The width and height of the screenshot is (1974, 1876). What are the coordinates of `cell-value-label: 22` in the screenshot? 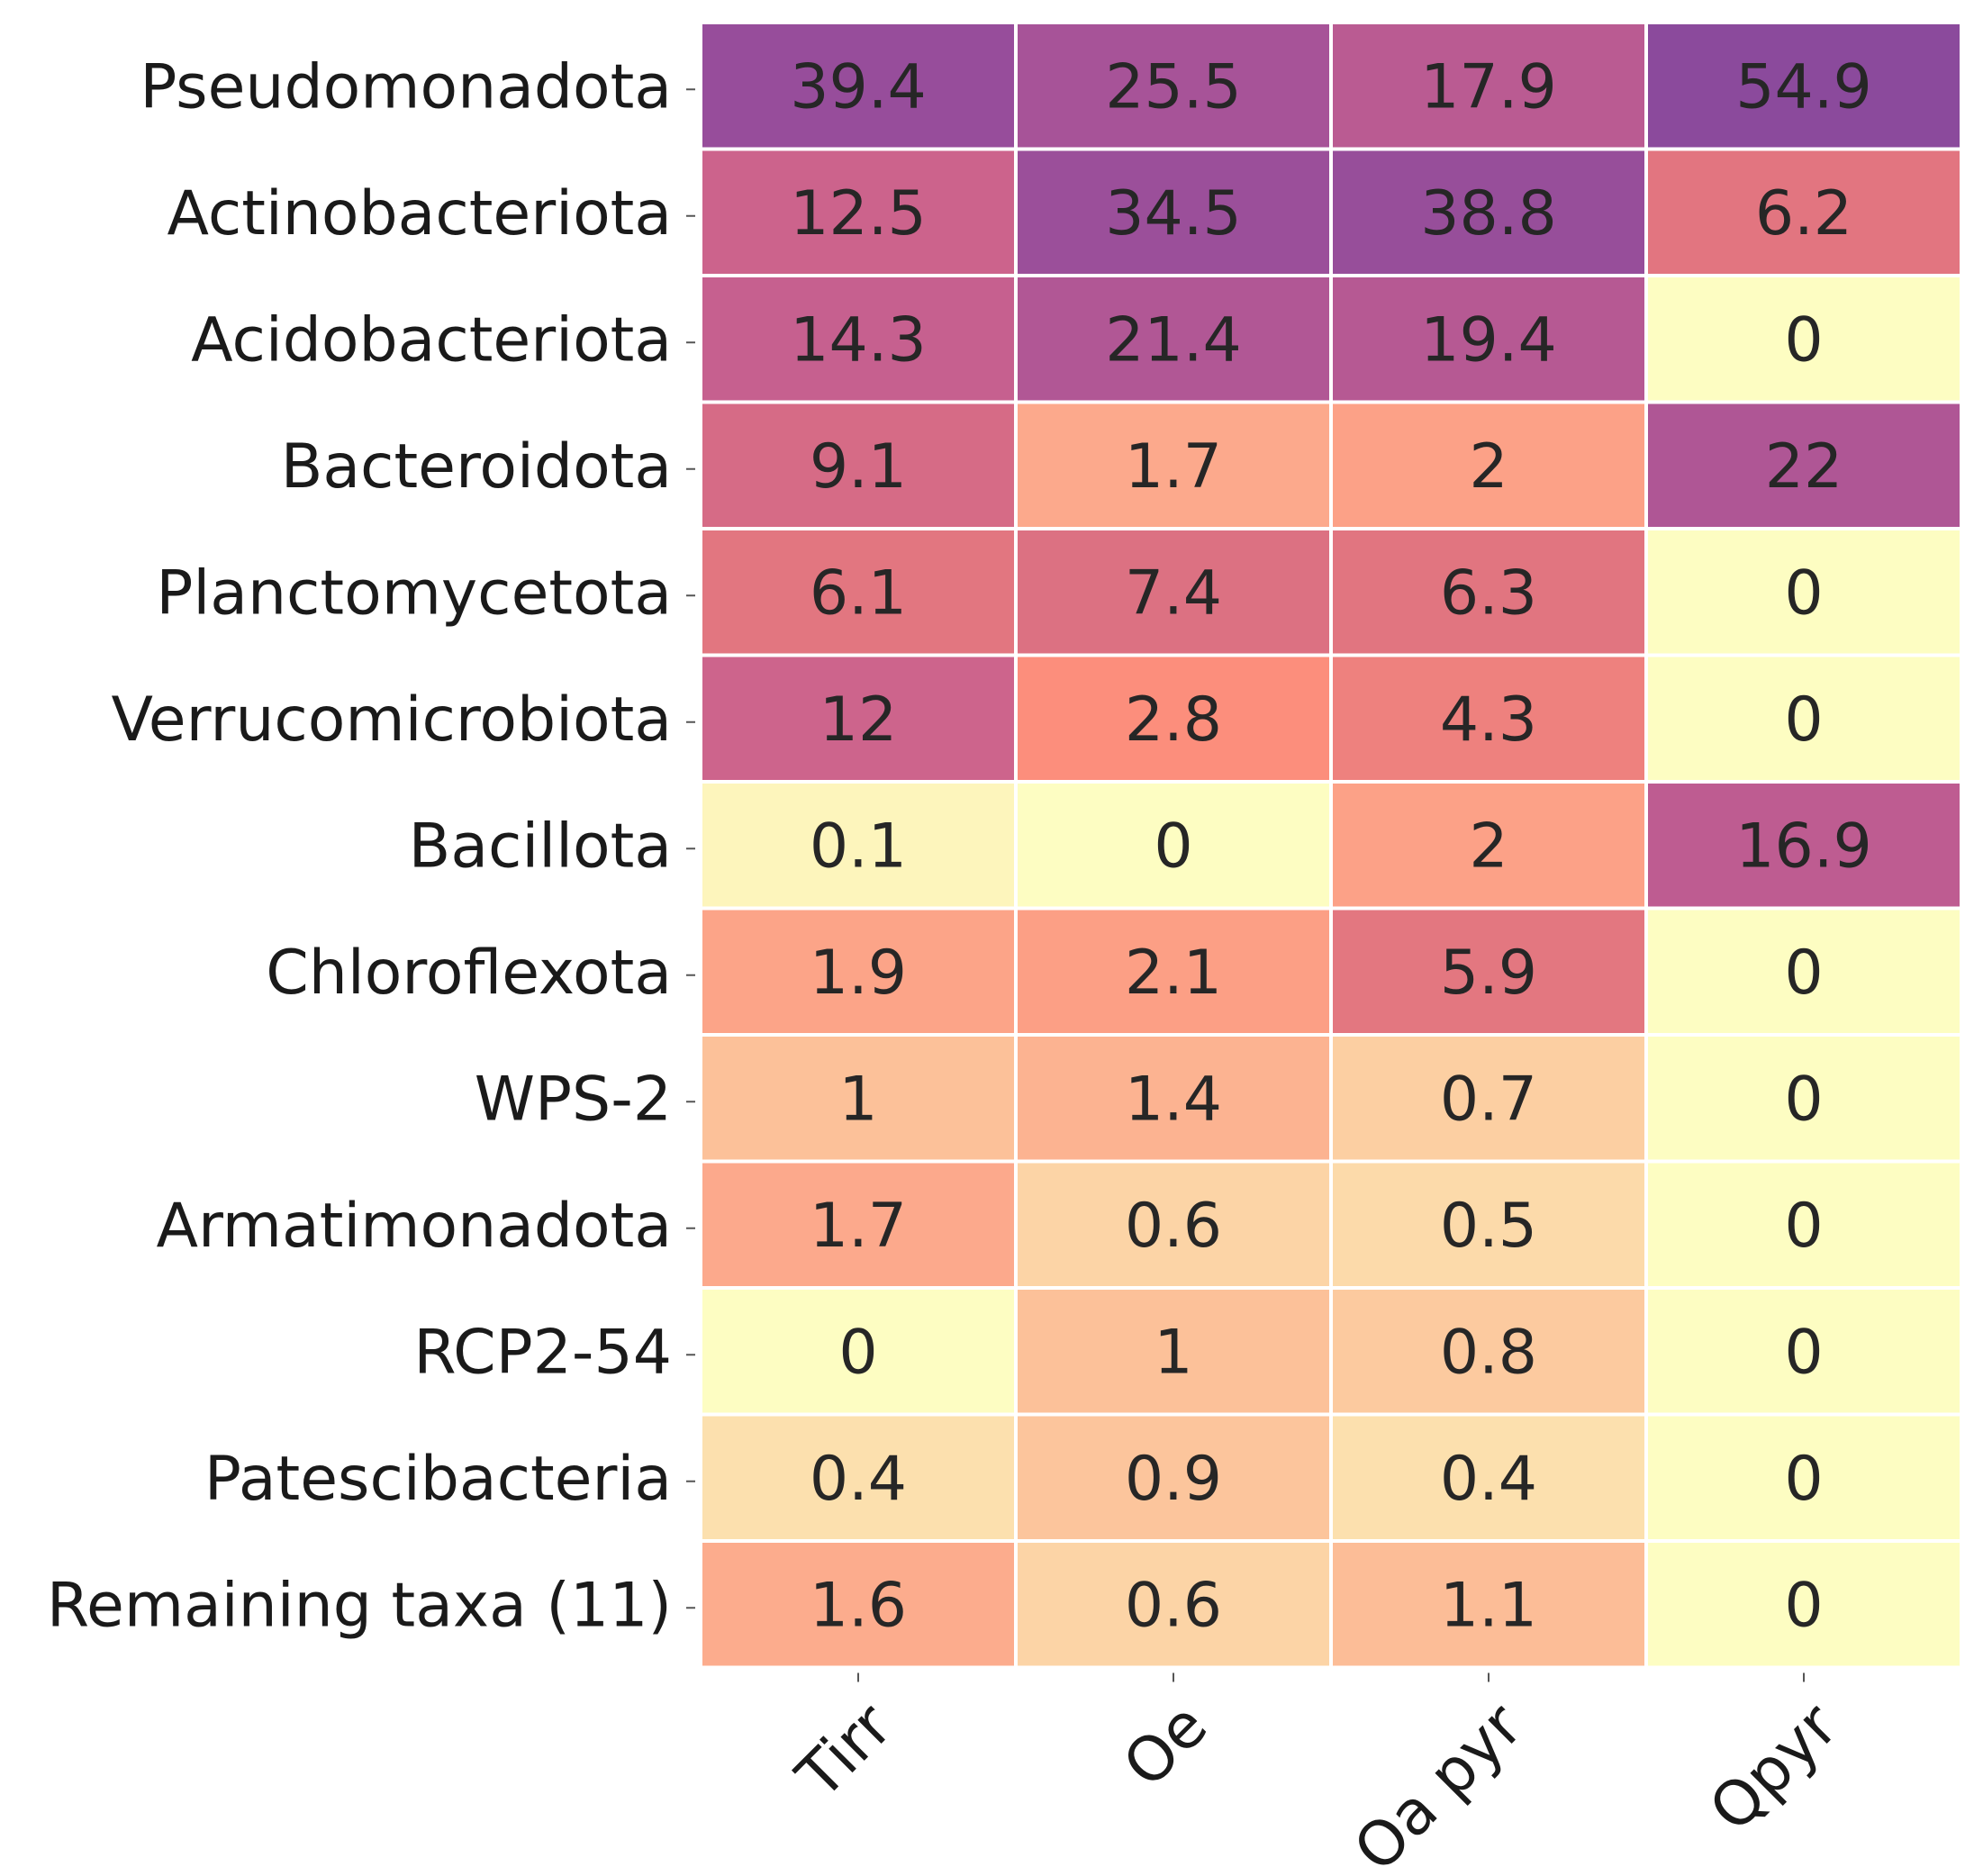 It's located at (1804, 467).